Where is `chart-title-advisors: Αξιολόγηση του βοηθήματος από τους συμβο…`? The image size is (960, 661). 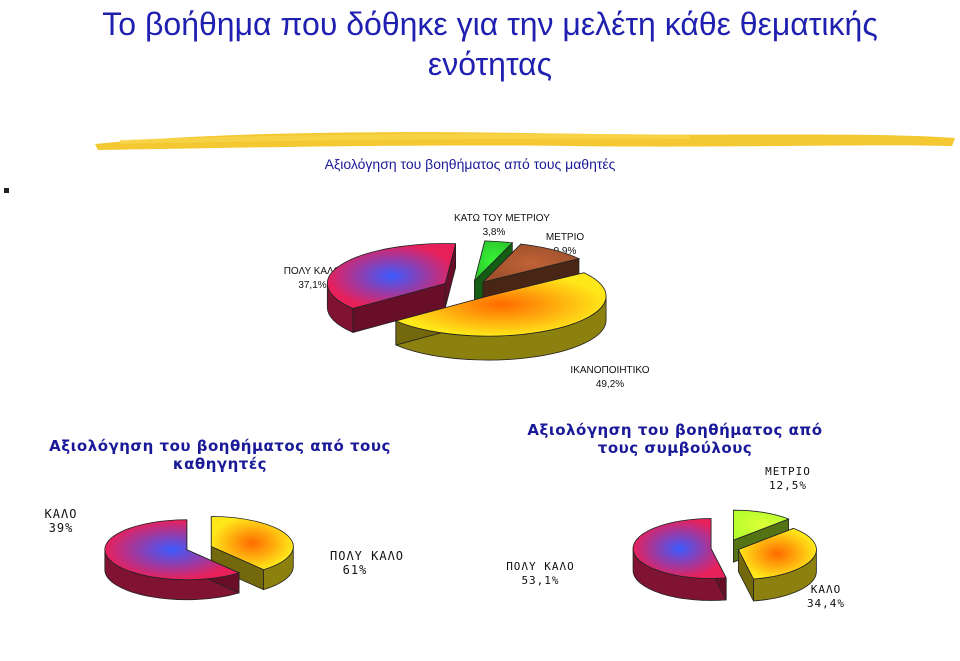
chart-title-advisors: Αξιολόγηση του βοηθήματος από τους συμβο… is located at coordinates (675, 439).